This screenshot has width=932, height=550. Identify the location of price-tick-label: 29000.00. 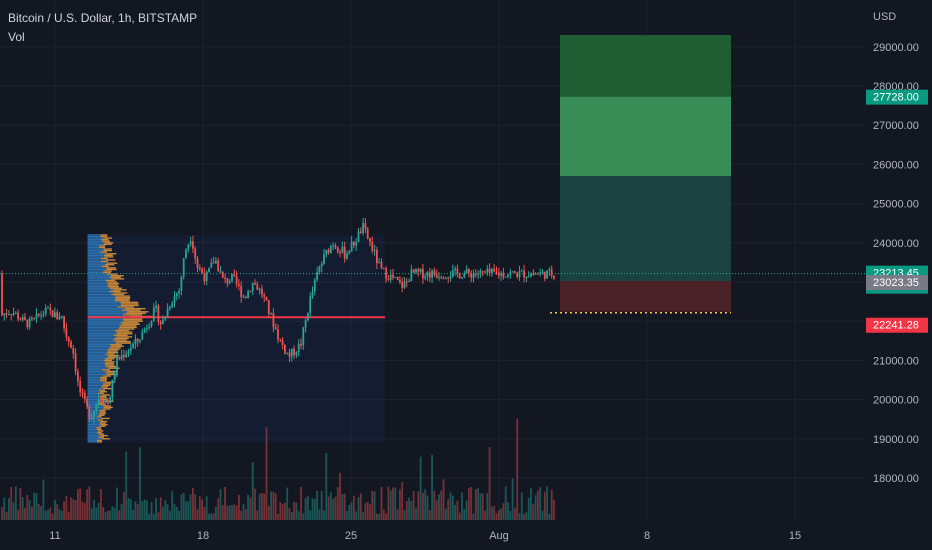
(896, 48).